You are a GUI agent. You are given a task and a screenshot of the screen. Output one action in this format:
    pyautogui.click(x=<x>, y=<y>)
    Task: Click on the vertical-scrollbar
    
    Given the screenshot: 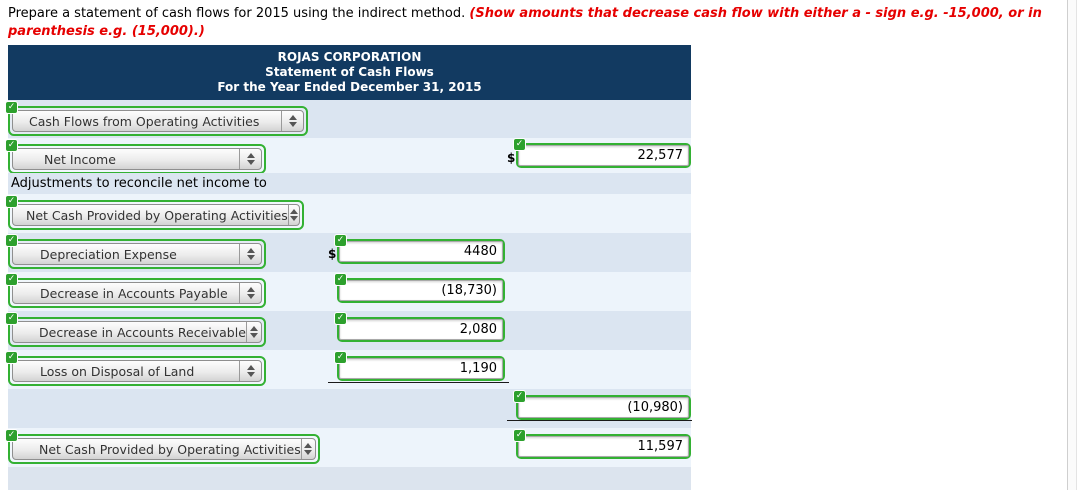 What is the action you would take?
    pyautogui.click(x=1072, y=245)
    